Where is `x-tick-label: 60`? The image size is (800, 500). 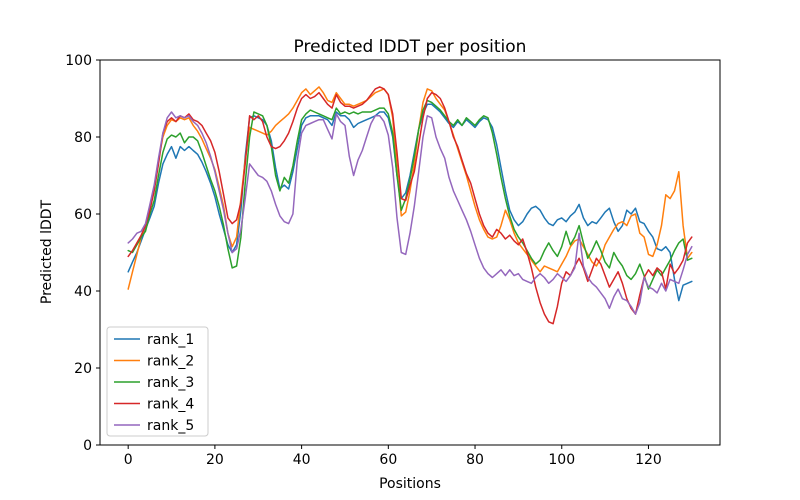 x-tick-label: 60 is located at coordinates (388, 460).